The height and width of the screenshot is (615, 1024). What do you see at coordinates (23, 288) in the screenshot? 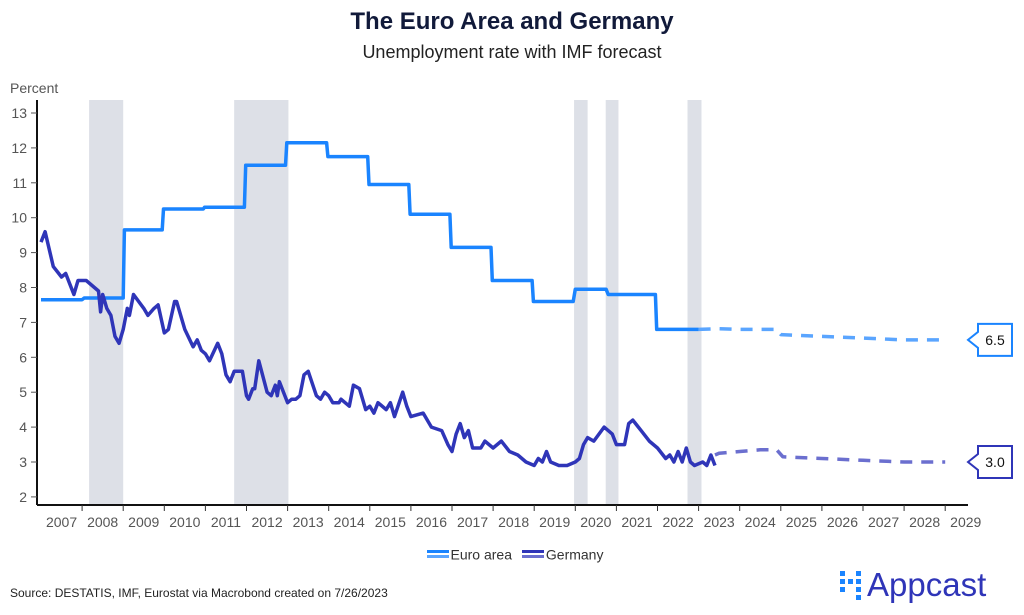
I see `y-tick-label: 8` at bounding box center [23, 288].